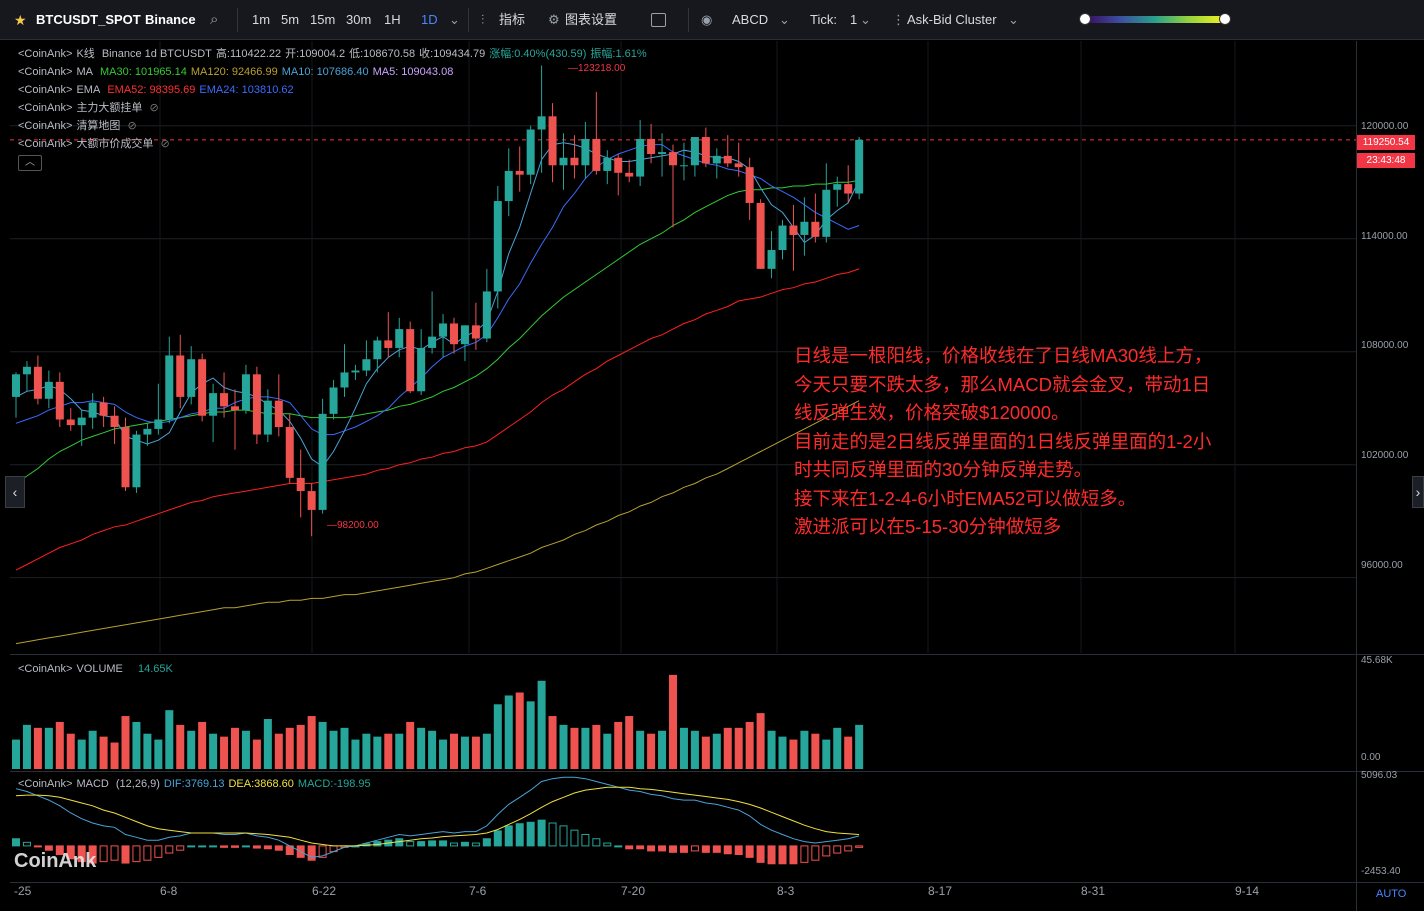  What do you see at coordinates (45, 72) in the screenshot?
I see `legend-ma-prefix: <CoinAnk>` at bounding box center [45, 72].